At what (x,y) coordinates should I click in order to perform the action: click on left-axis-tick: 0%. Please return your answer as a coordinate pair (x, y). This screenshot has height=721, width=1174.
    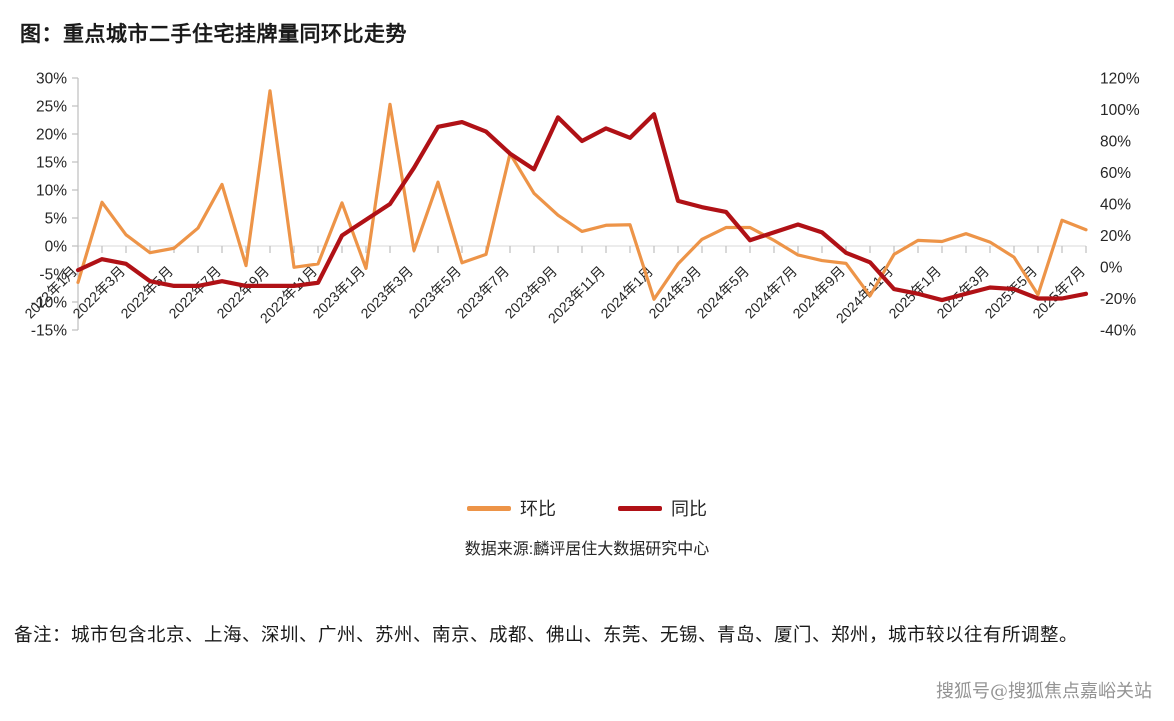
    Looking at the image, I should click on (56, 247).